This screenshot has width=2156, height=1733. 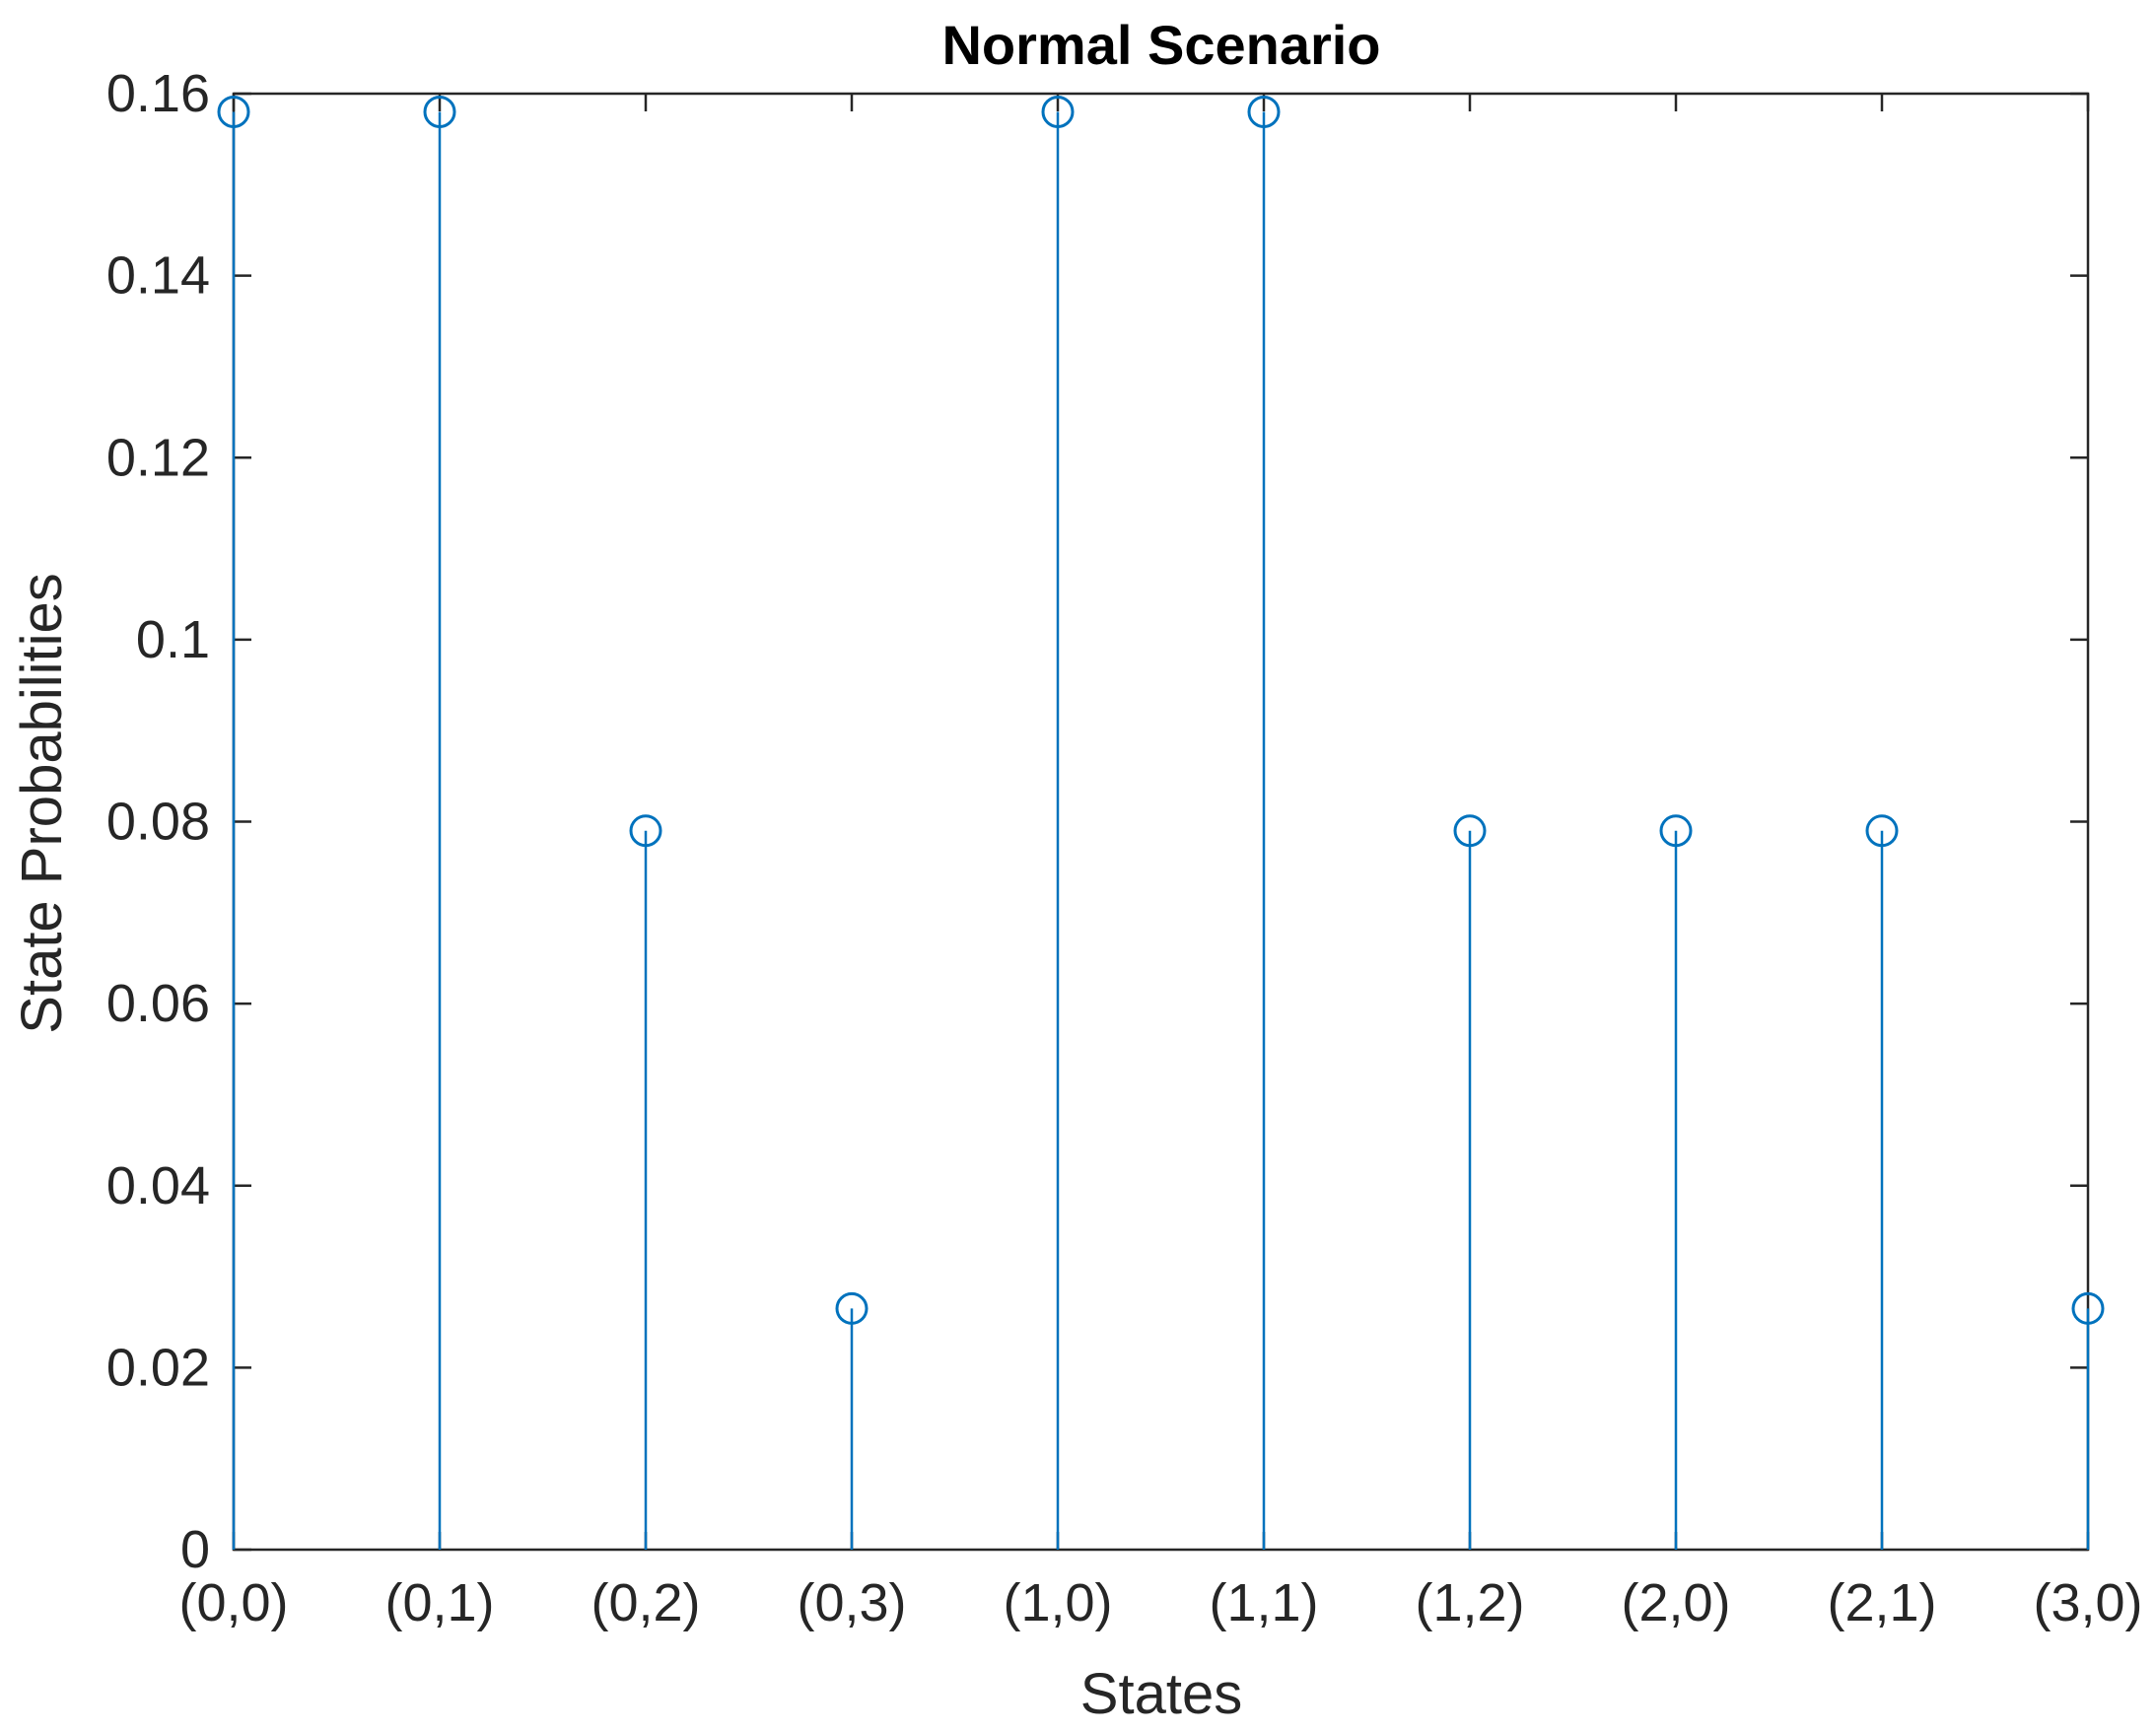 I want to click on y-tick-label: 0, so click(x=195, y=1550).